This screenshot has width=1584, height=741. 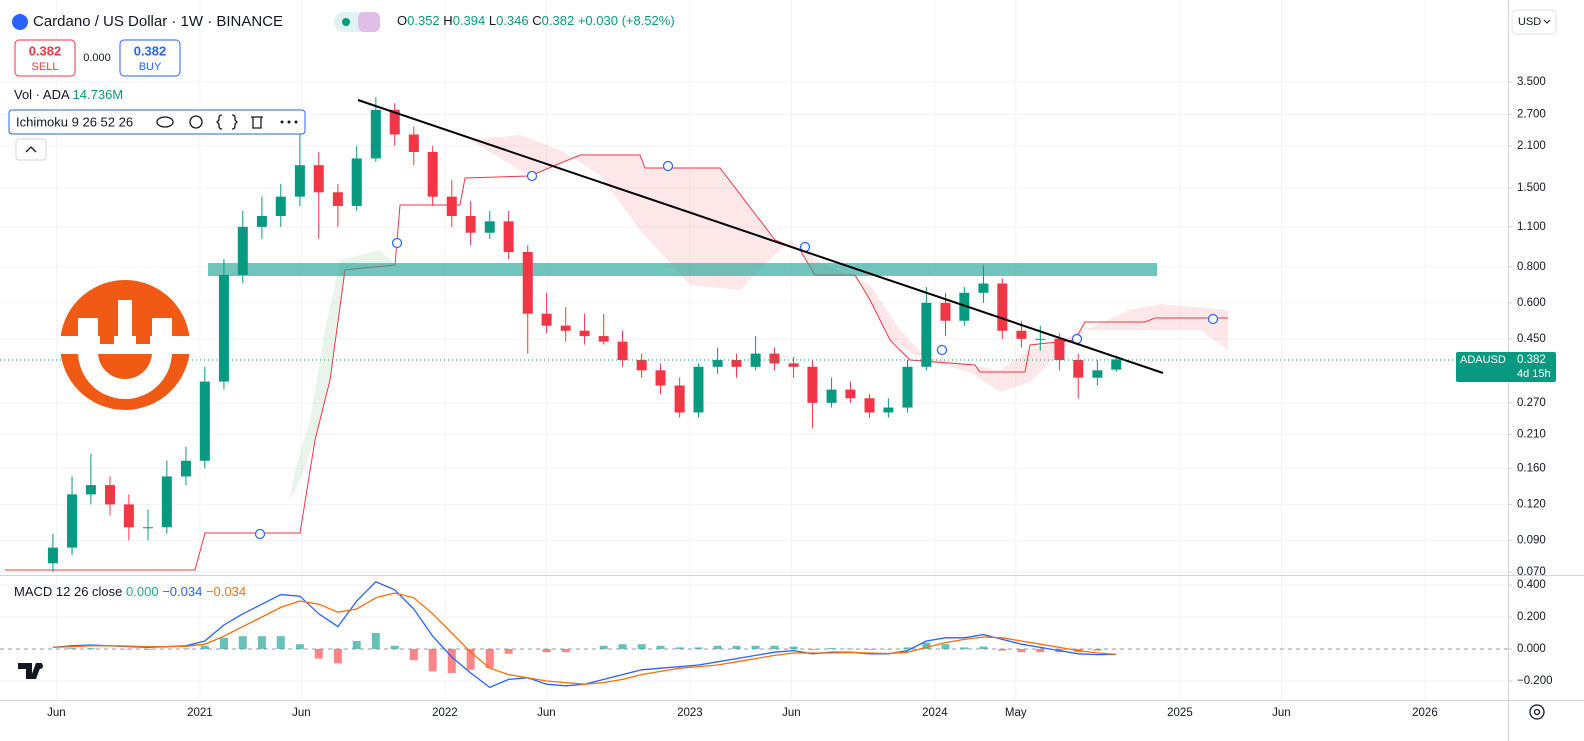 I want to click on change: +0.030 (+8.52%), so click(x=626, y=20).